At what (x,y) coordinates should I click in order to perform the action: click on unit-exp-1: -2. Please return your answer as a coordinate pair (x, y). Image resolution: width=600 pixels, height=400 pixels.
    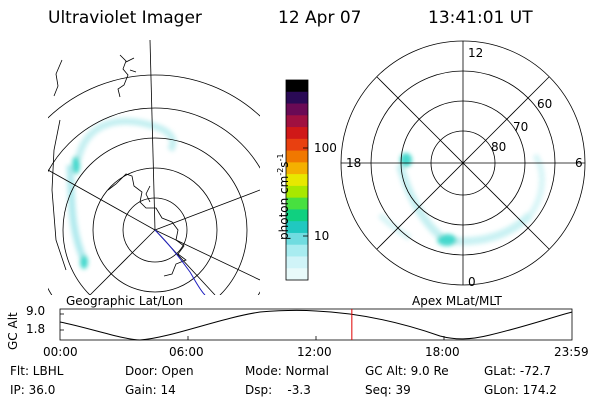
    Looking at the image, I should click on (280, 171).